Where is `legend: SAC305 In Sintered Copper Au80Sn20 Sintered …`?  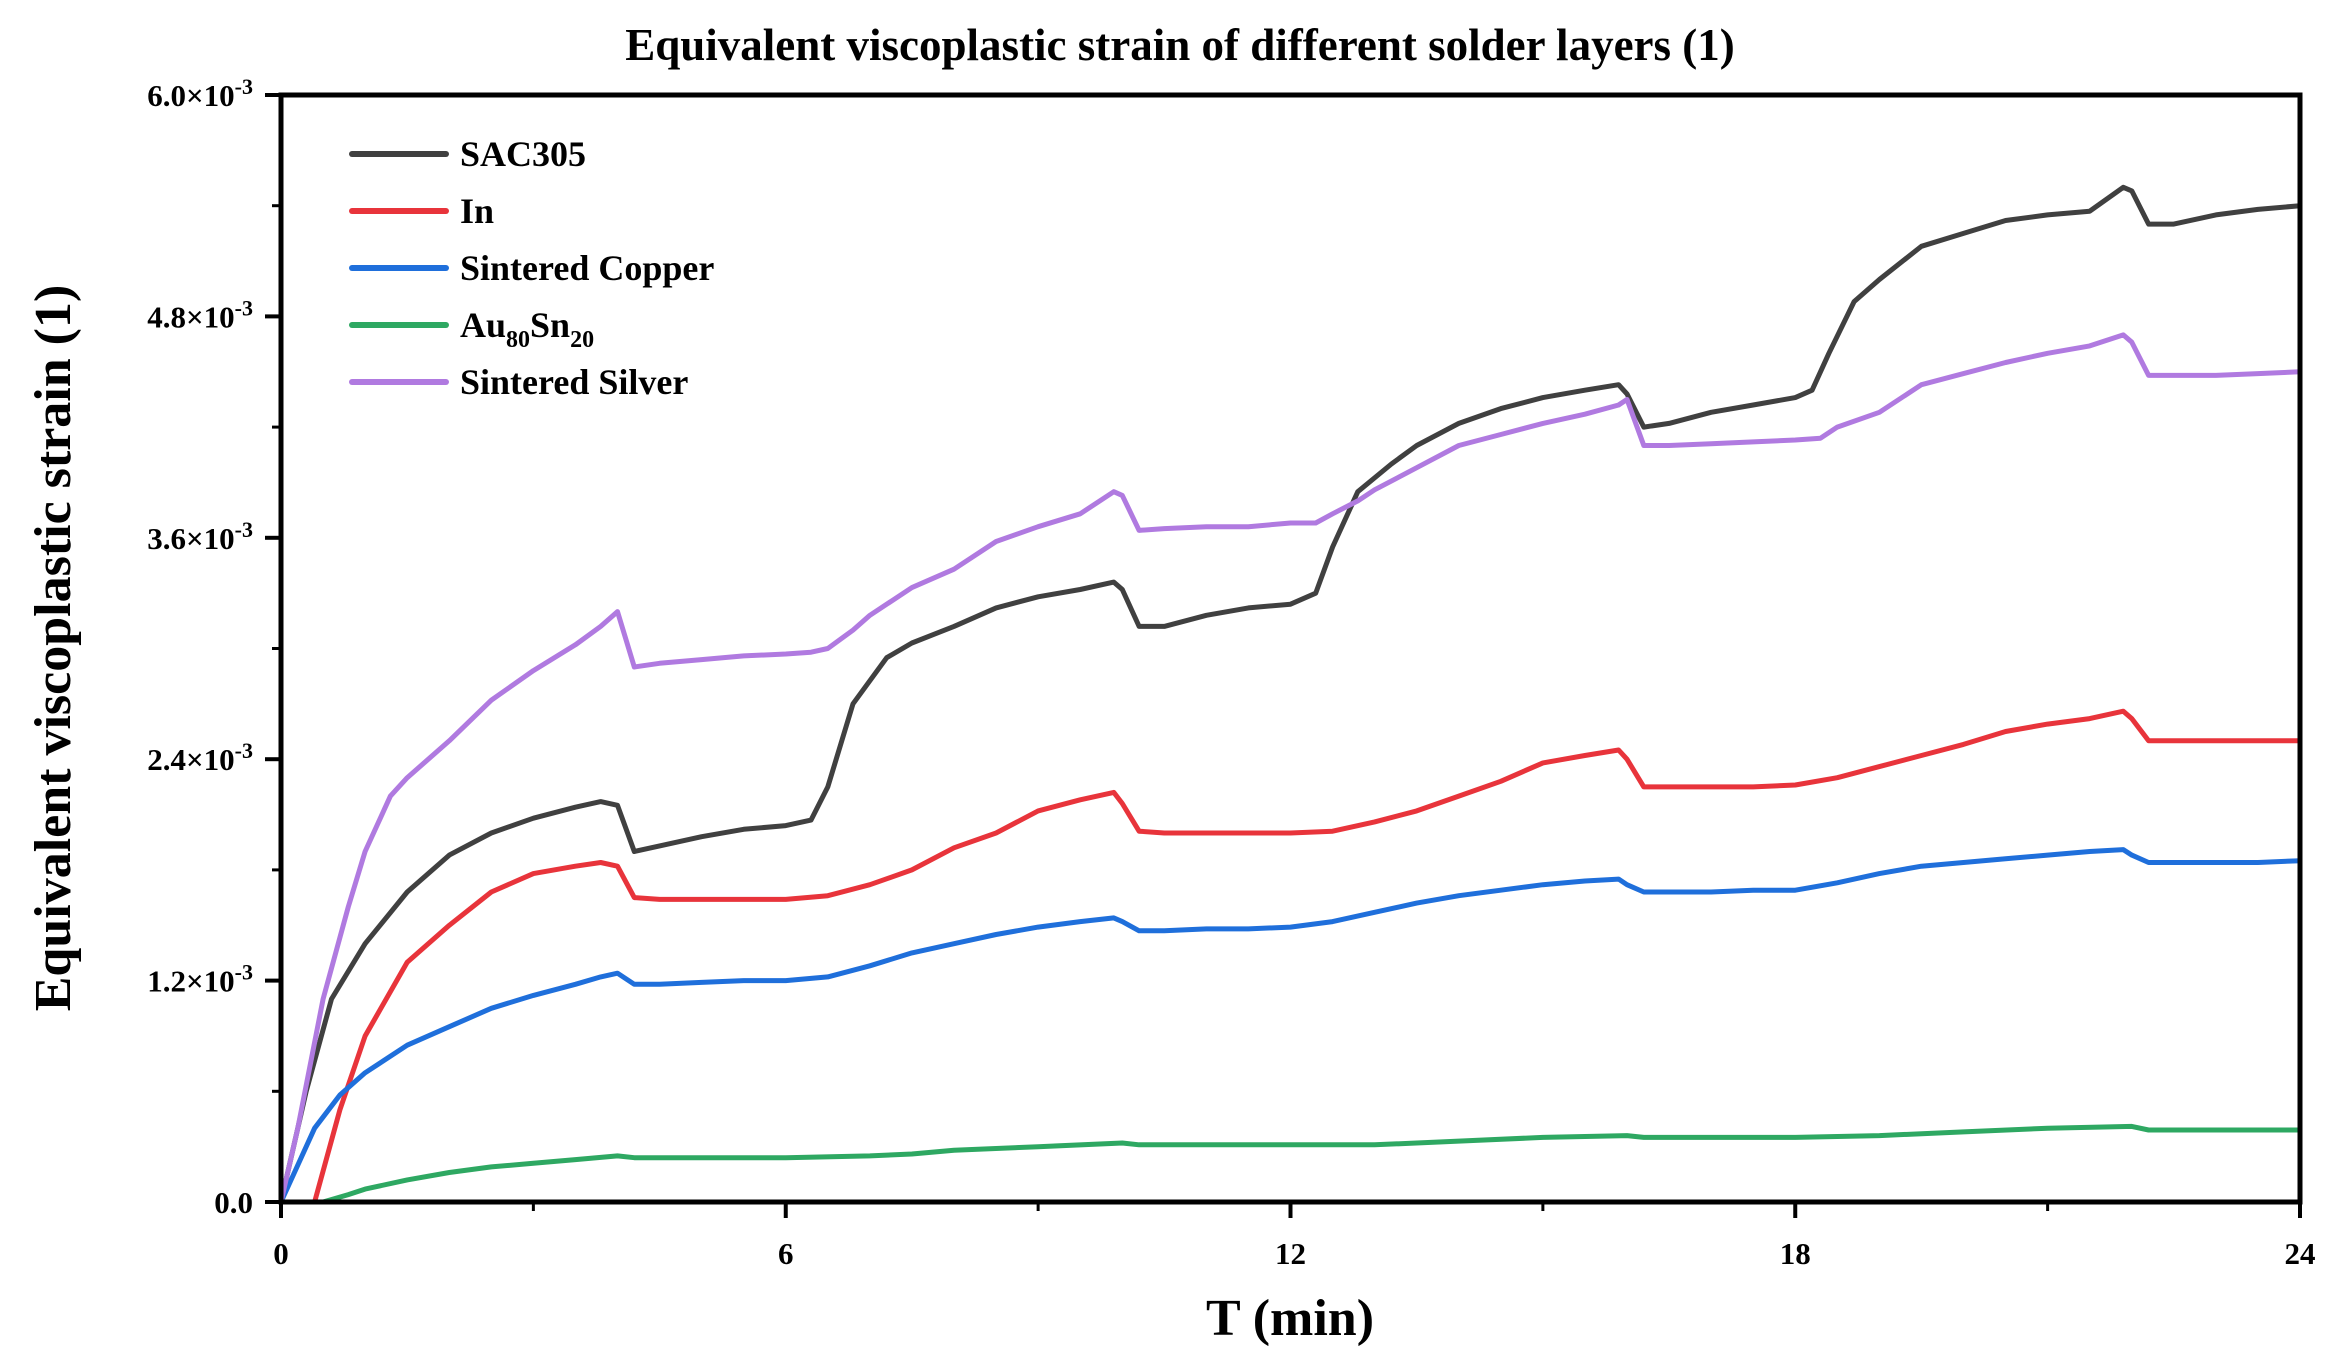 legend: SAC305 In Sintered Copper Au80Sn20 Sintered … is located at coordinates (531, 268).